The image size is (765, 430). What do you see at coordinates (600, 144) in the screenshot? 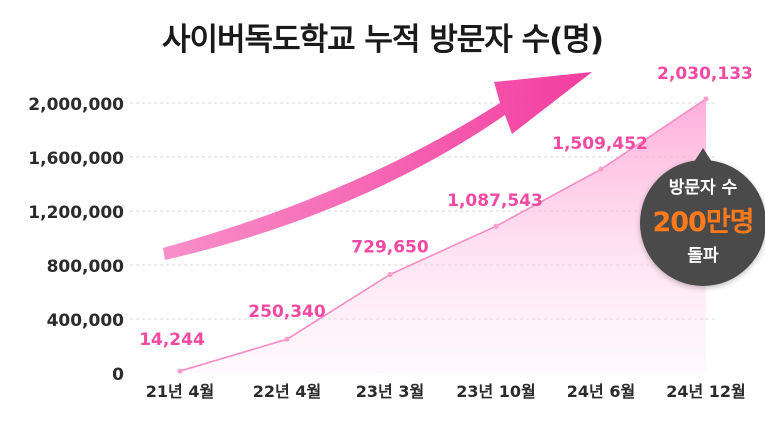
I see `data-label: 1,509,452` at bounding box center [600, 144].